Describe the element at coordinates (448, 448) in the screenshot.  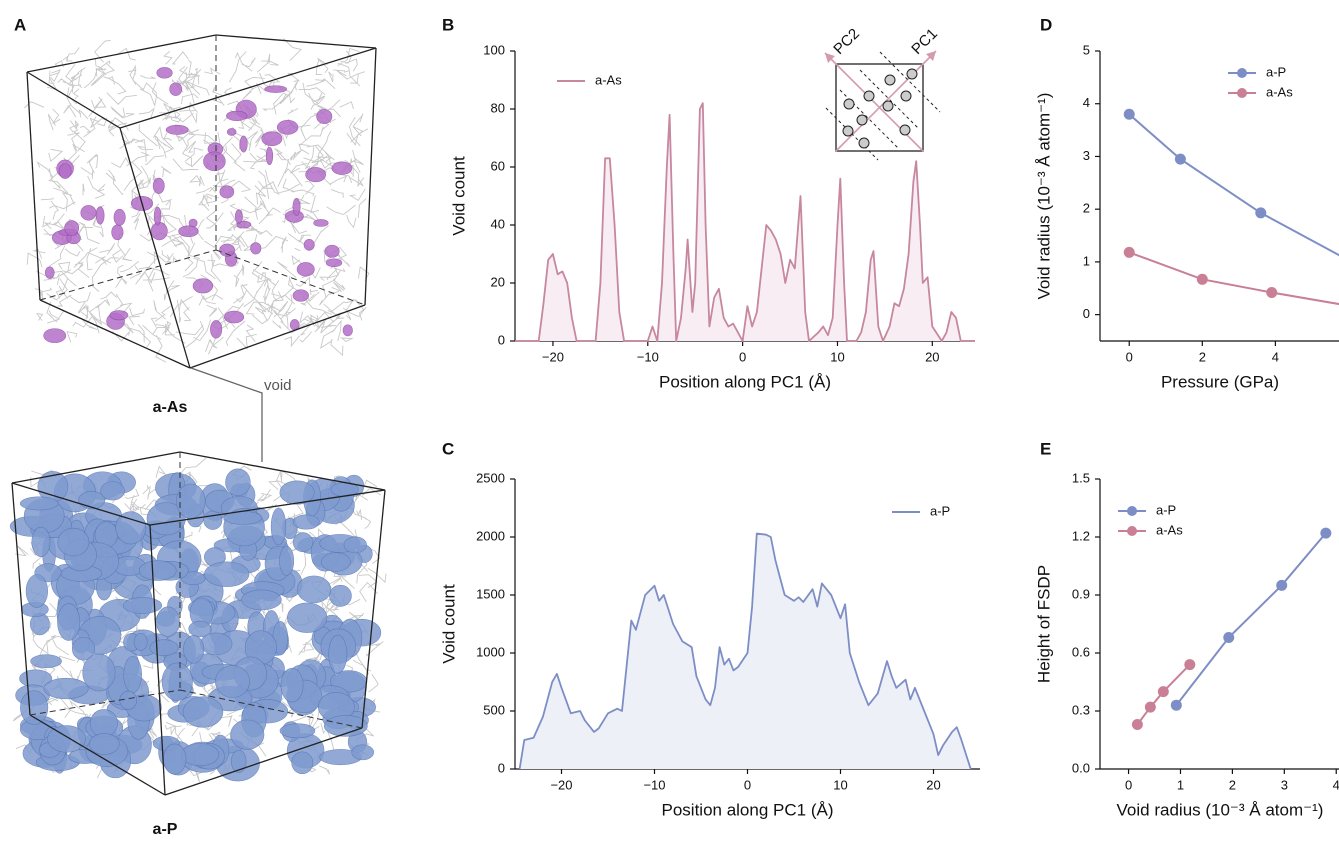
I see `panel-letter: C` at that location.